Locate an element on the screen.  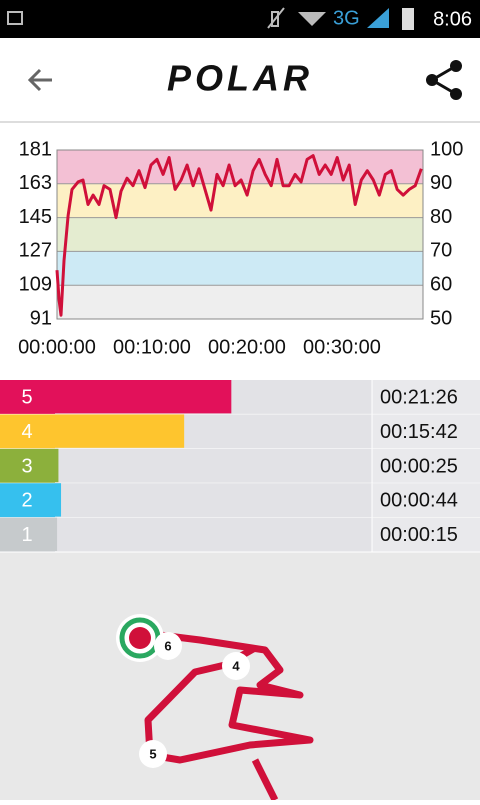
network: 3G is located at coordinates (346, 18).